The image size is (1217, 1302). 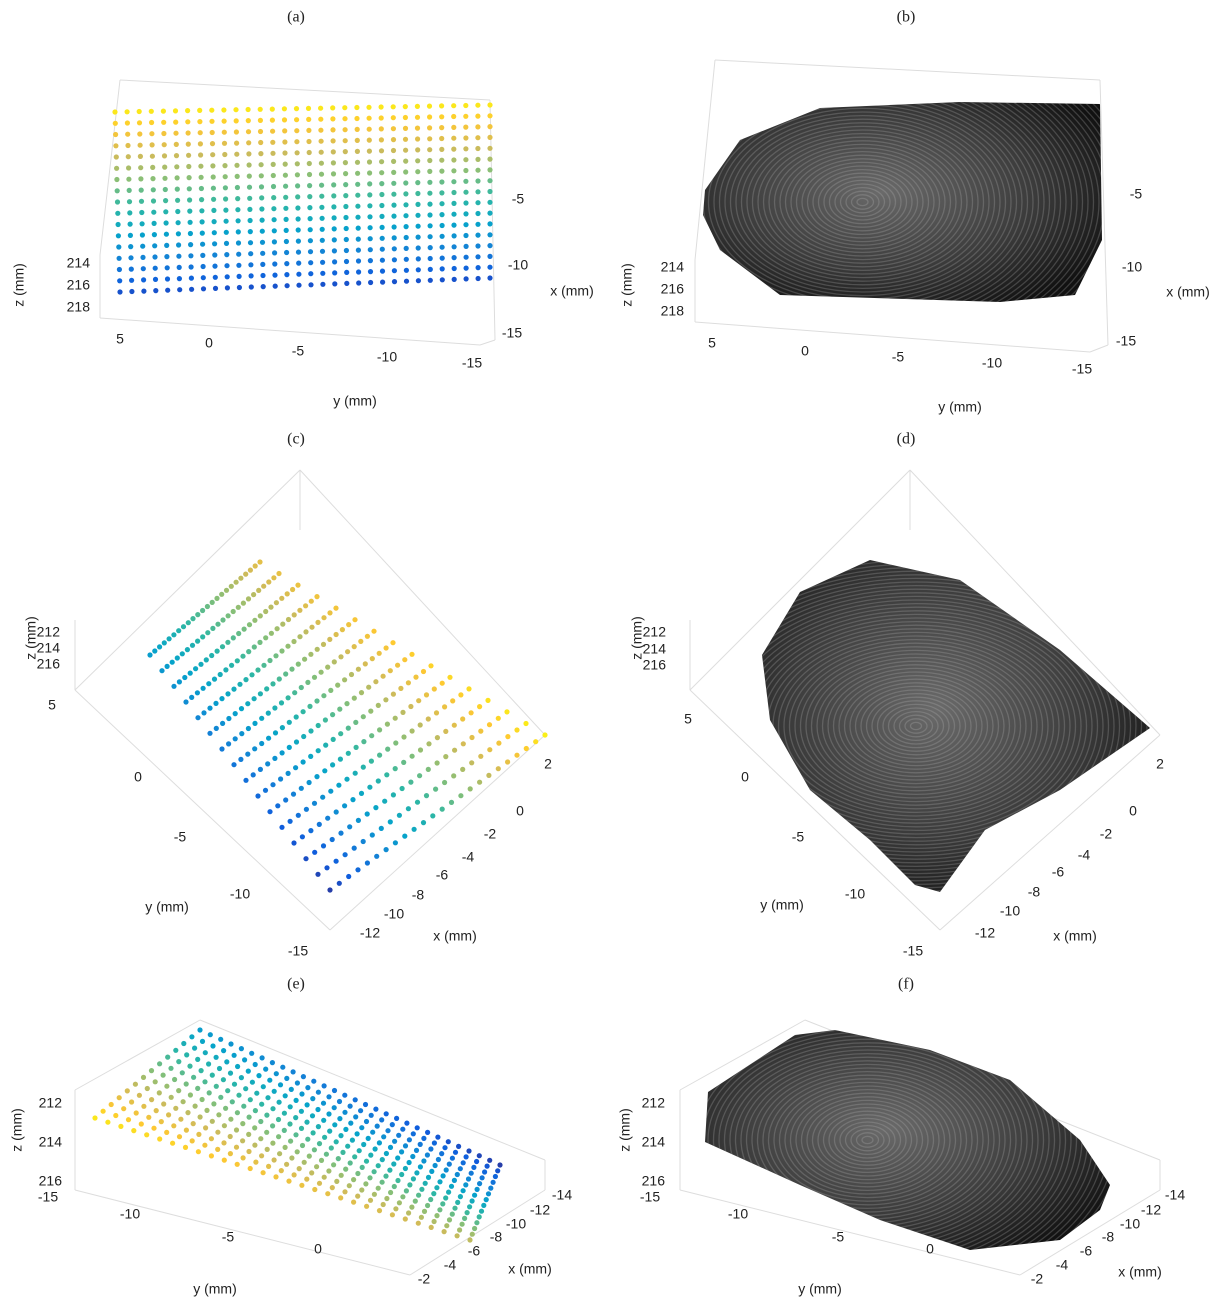 What do you see at coordinates (242, 1232) in the screenshot?
I see `axis-box-line` at bounding box center [242, 1232].